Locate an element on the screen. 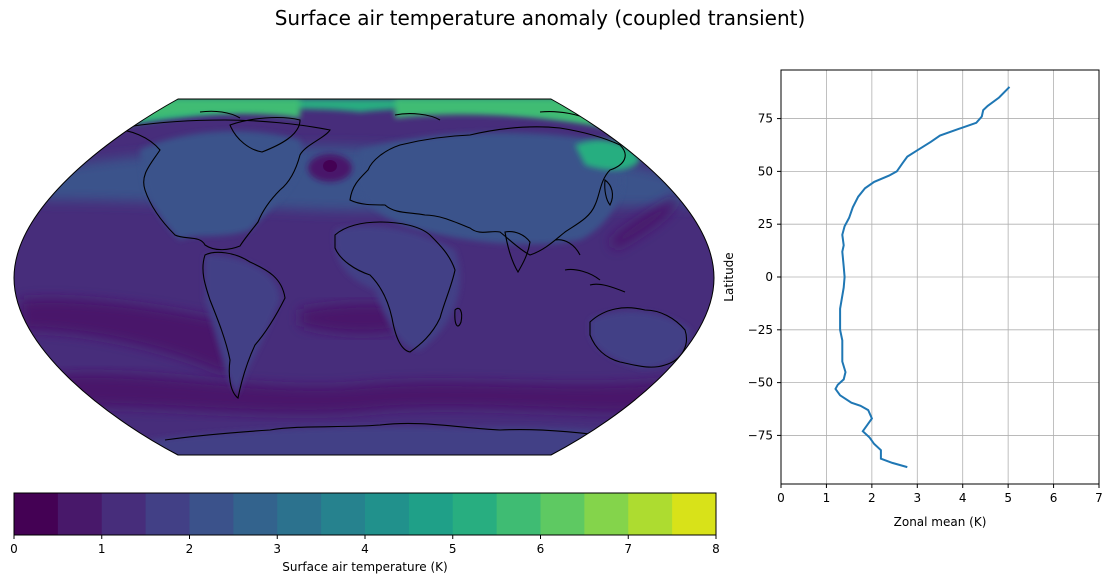 The height and width of the screenshot is (585, 1113). zonal-mean-y-label: Latitude is located at coordinates (729, 276).